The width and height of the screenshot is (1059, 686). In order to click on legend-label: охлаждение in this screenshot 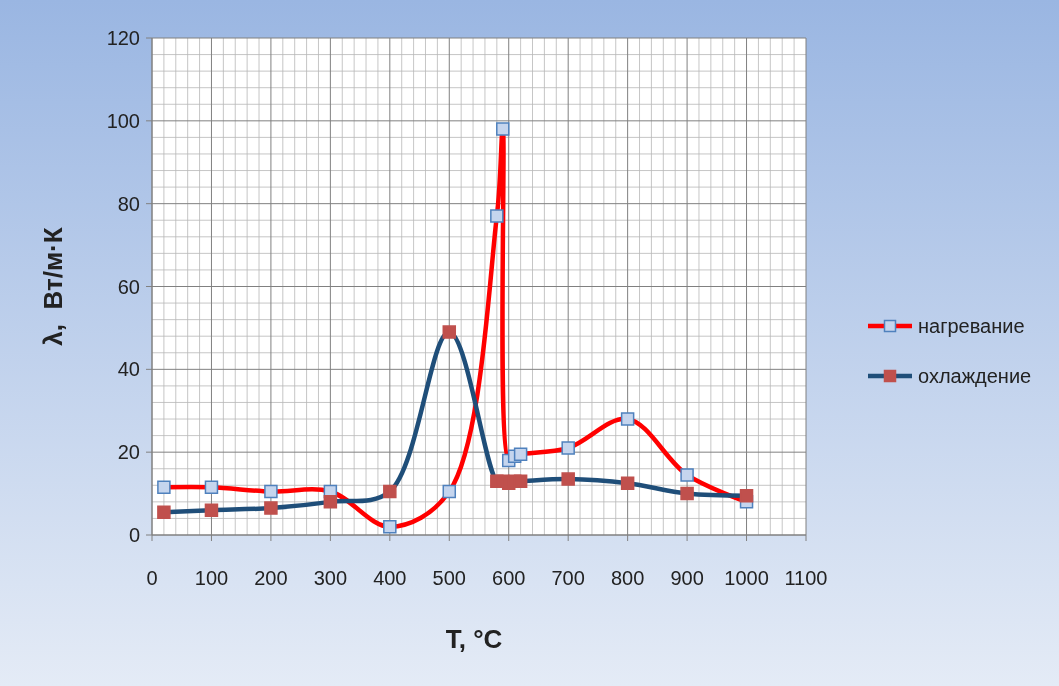, I will do `click(975, 376)`.